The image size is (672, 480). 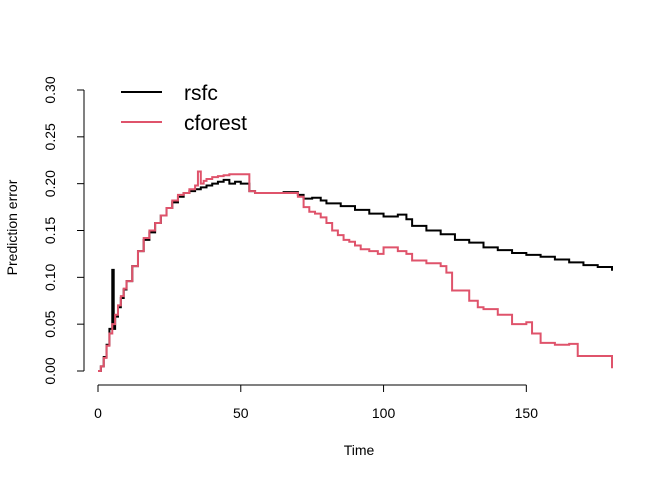 What do you see at coordinates (359, 450) in the screenshot?
I see `x-axis-title: Time` at bounding box center [359, 450].